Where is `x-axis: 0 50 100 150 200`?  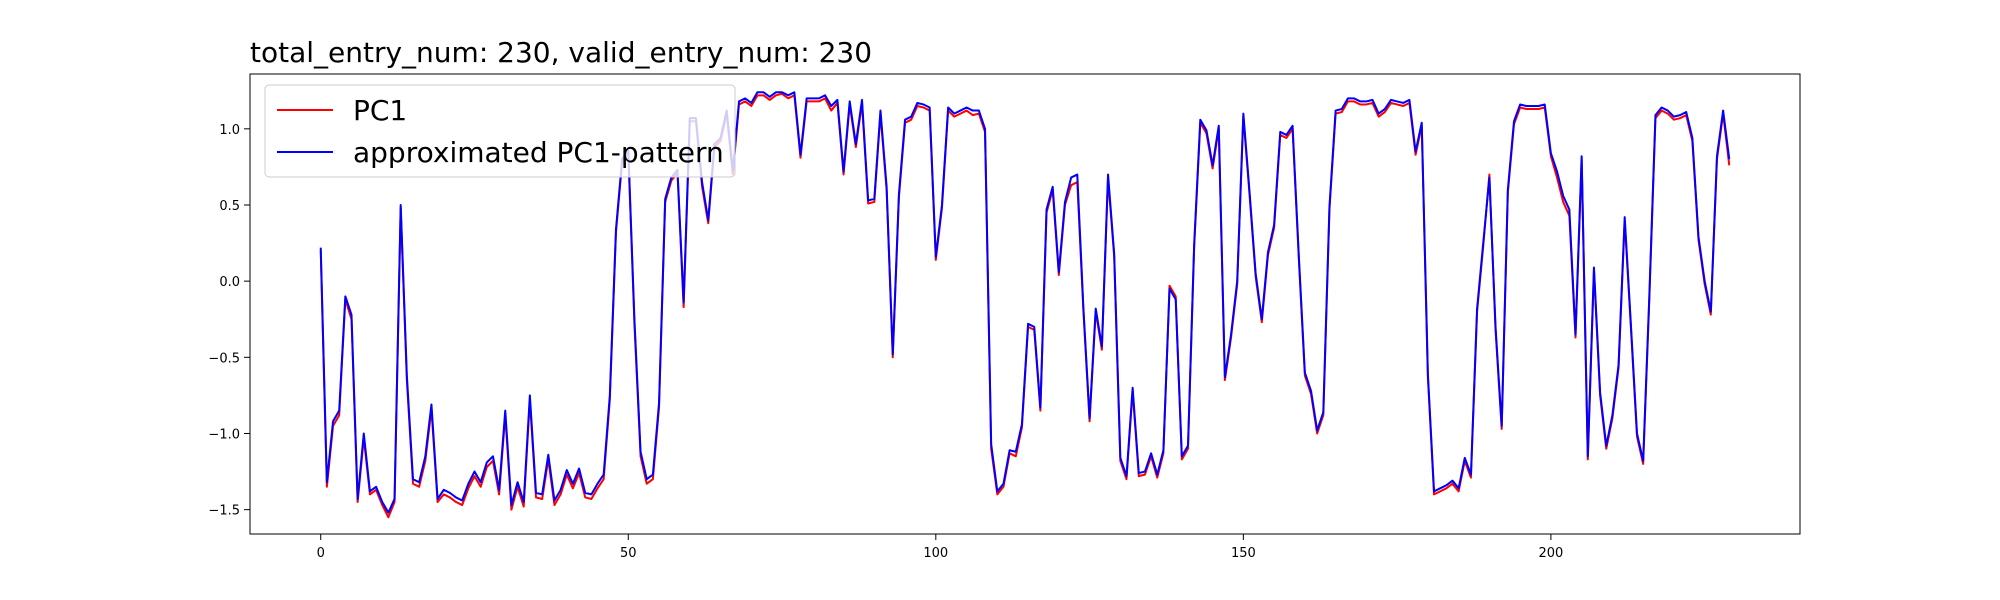
x-axis: 0 50 100 150 200 is located at coordinates (940, 547).